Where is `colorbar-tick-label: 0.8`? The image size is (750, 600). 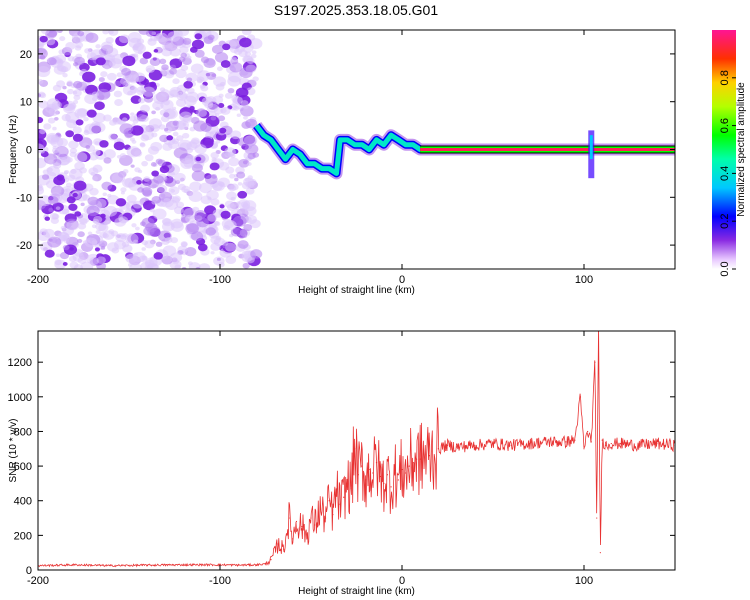 colorbar-tick-label: 0.8 is located at coordinates (725, 77).